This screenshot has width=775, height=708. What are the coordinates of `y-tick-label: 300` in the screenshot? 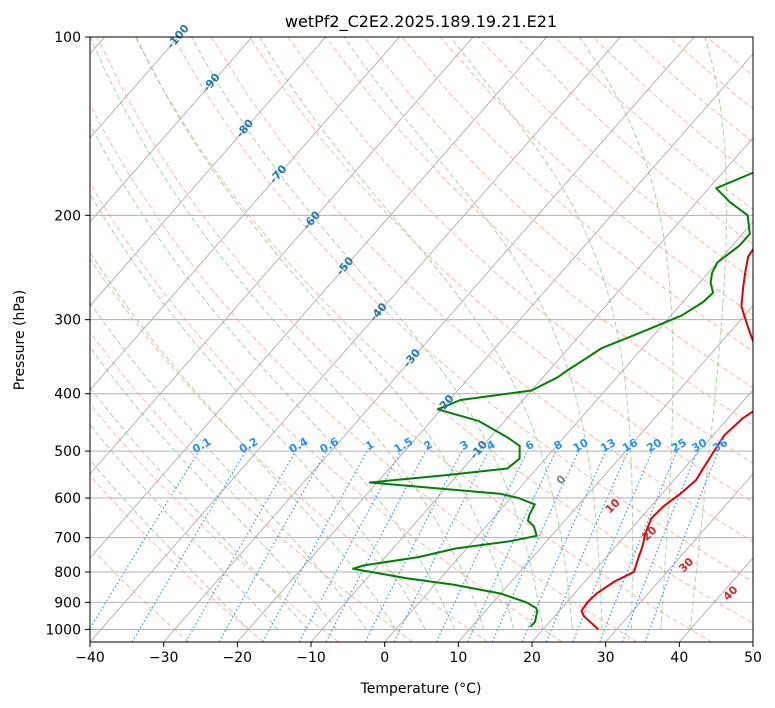 It's located at (67, 321).